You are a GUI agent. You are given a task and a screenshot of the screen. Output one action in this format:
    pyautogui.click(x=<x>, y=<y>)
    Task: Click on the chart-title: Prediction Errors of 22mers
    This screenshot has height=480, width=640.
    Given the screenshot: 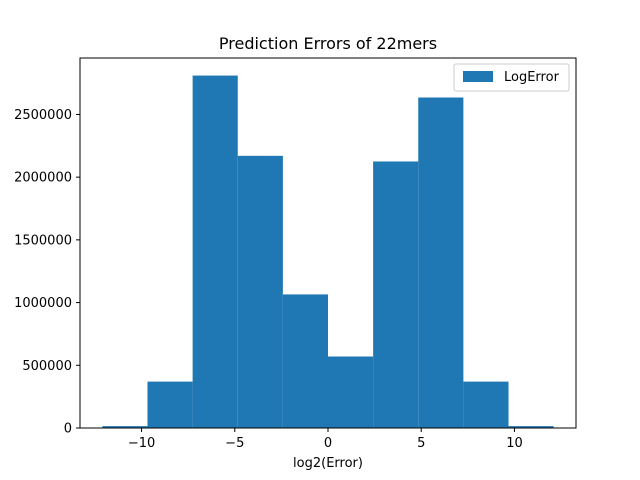 What is the action you would take?
    pyautogui.click(x=328, y=43)
    